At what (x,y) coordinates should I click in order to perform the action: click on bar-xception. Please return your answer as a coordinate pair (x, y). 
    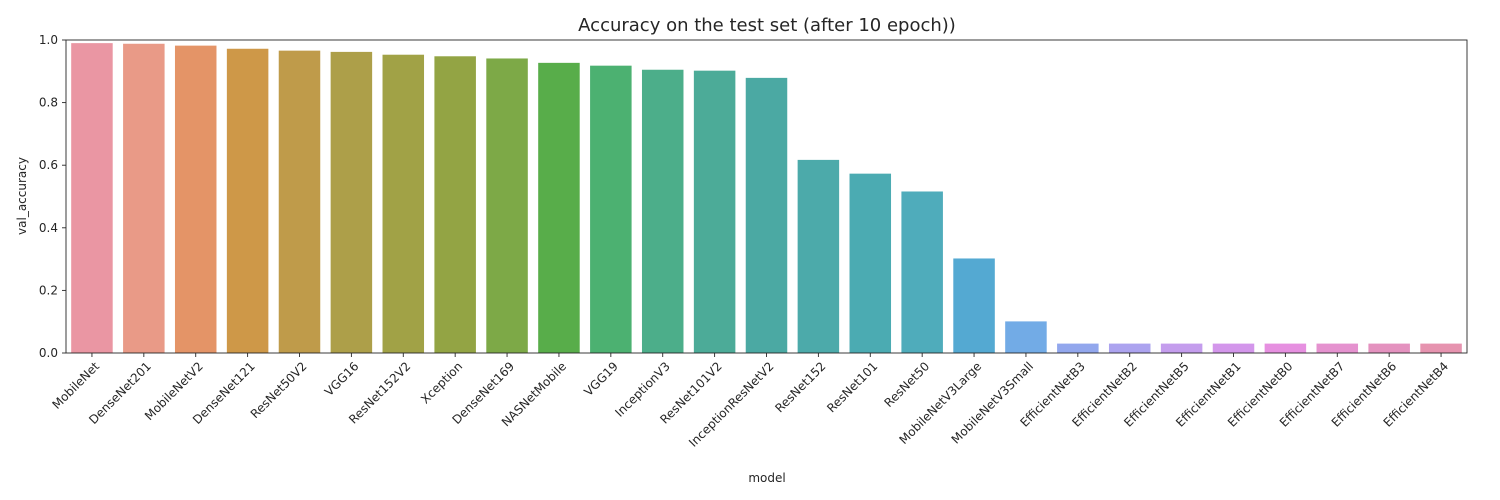
    Looking at the image, I should click on (455, 204).